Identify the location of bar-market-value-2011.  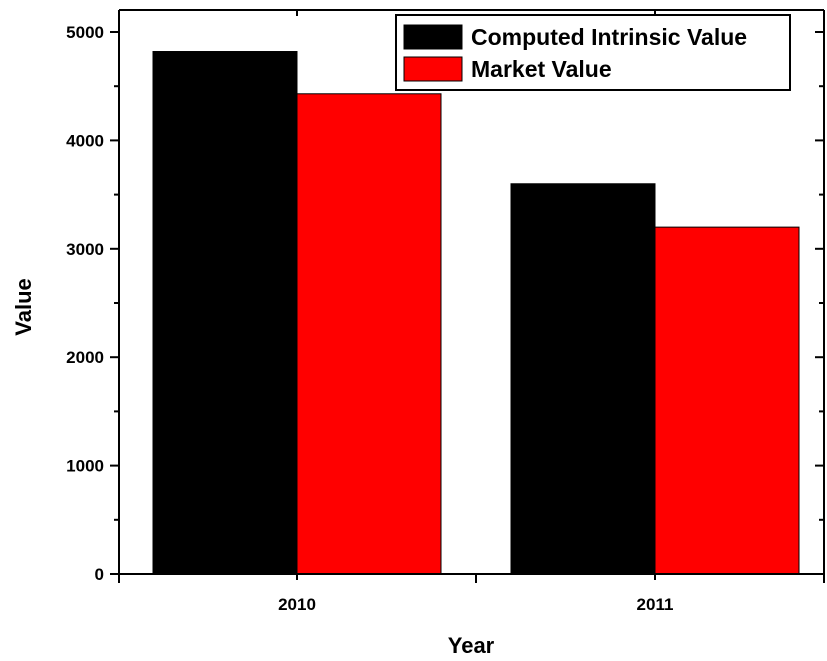
(727, 400).